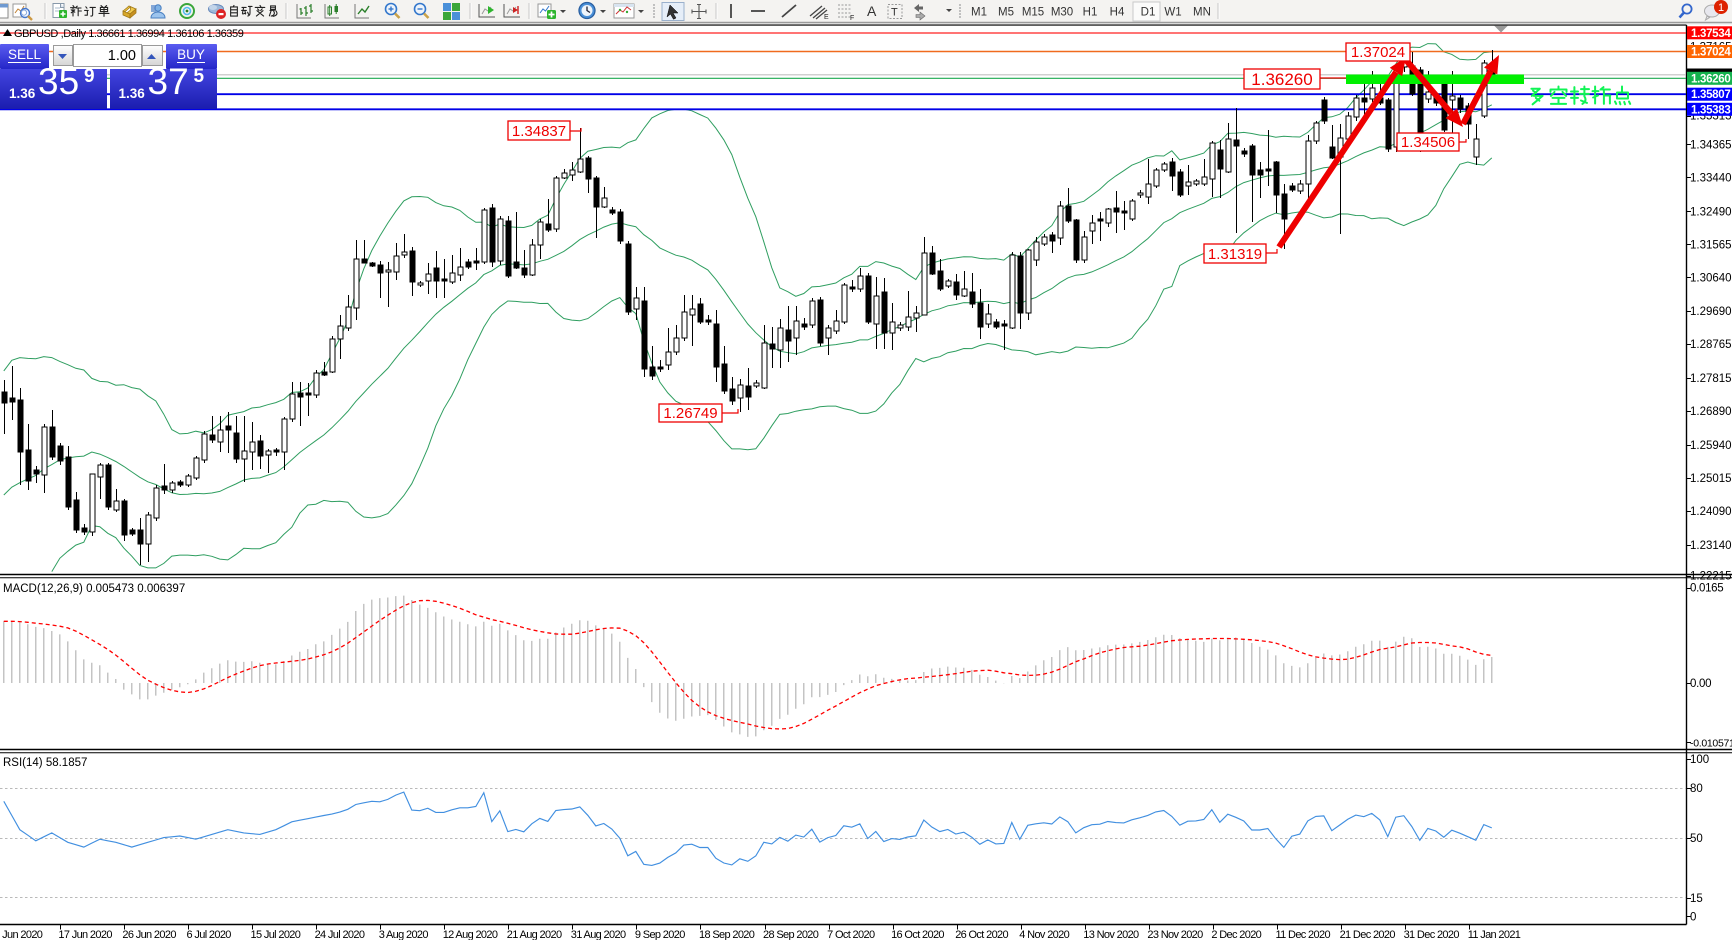 Image resolution: width=1732 pixels, height=940 pixels. Describe the element at coordinates (1006, 13) in the screenshot. I see `svg-text: M5` at that location.